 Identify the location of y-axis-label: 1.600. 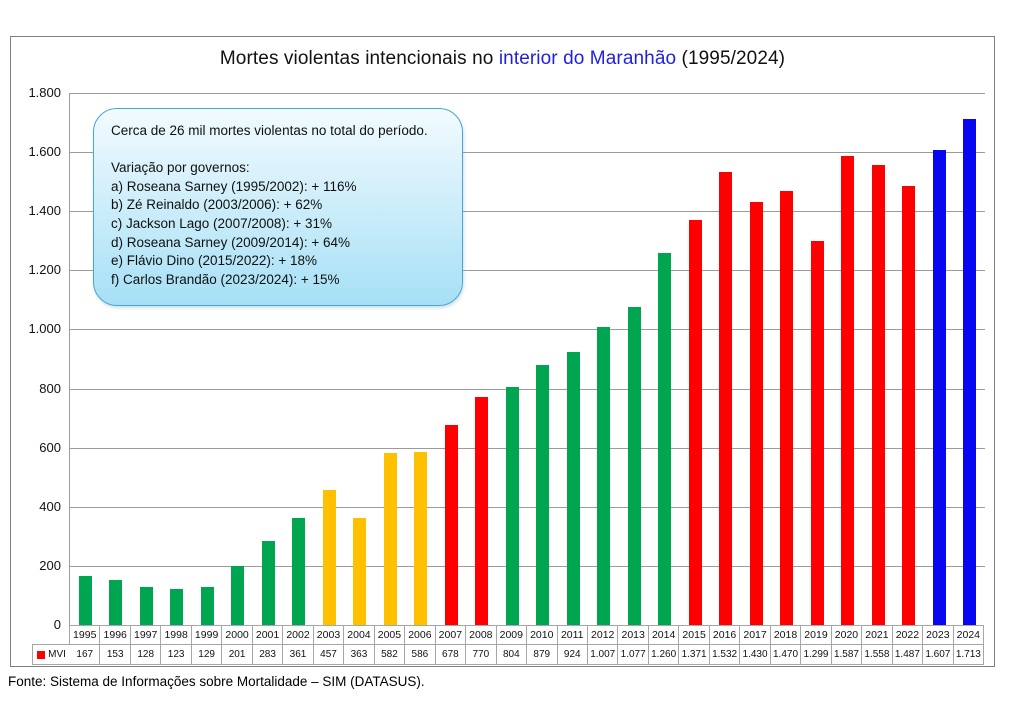
(44, 152).